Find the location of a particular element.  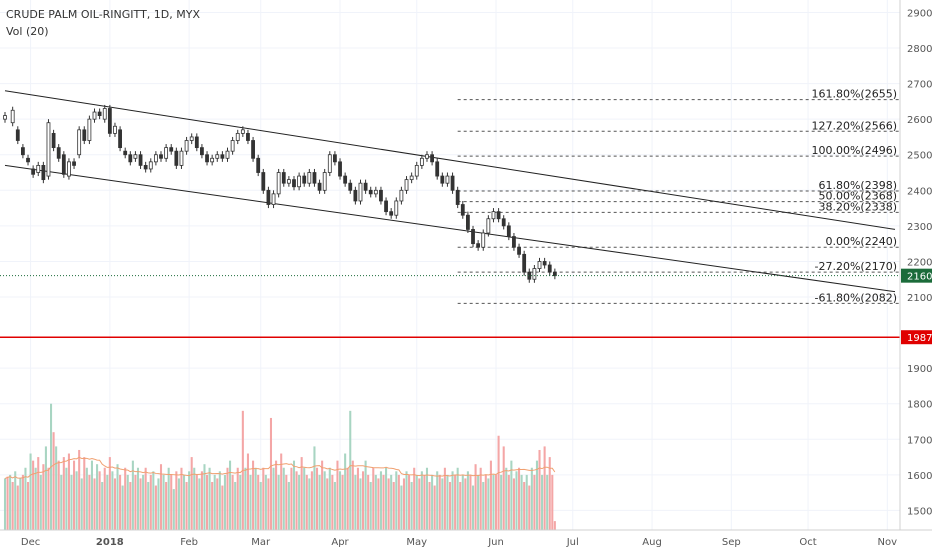

price-tick-label: 2100 is located at coordinates (919, 298).